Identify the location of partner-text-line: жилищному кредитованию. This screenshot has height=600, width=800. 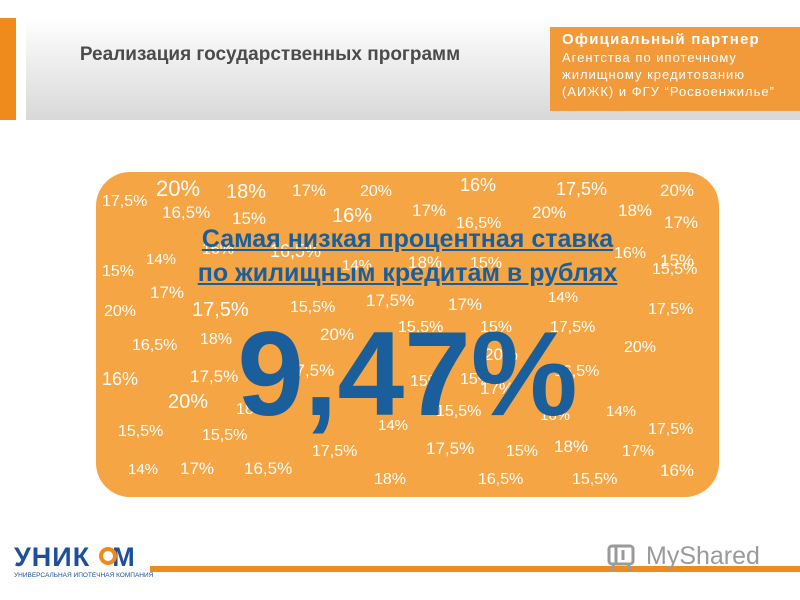
(654, 74).